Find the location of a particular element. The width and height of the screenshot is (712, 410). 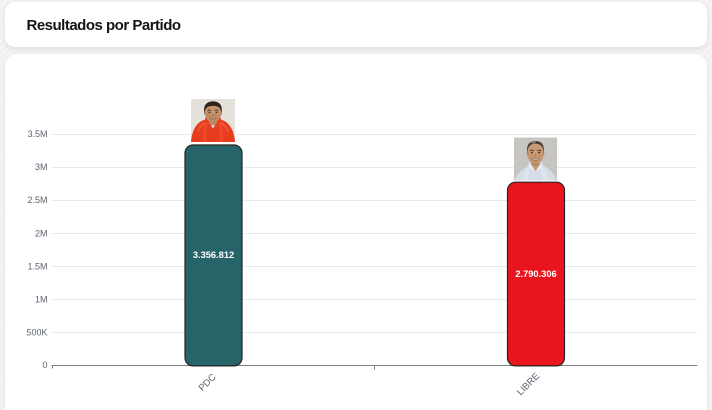

svg-text: 2M is located at coordinates (41, 233).